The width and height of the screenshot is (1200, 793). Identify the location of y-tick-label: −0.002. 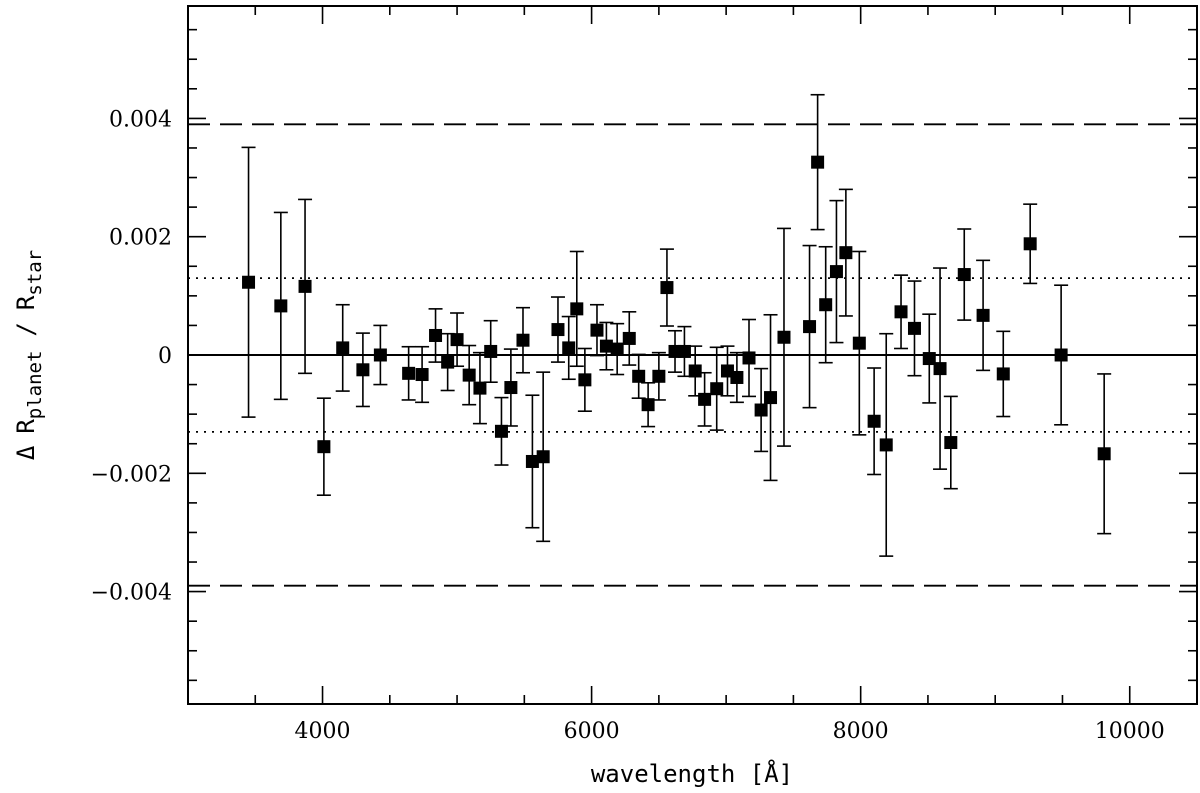
(131, 474).